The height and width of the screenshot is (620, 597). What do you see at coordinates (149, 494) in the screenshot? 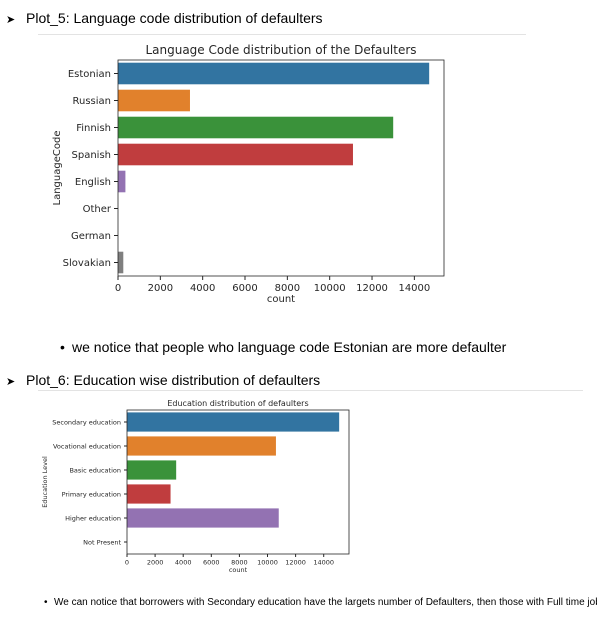
I see `bar-primary-education` at bounding box center [149, 494].